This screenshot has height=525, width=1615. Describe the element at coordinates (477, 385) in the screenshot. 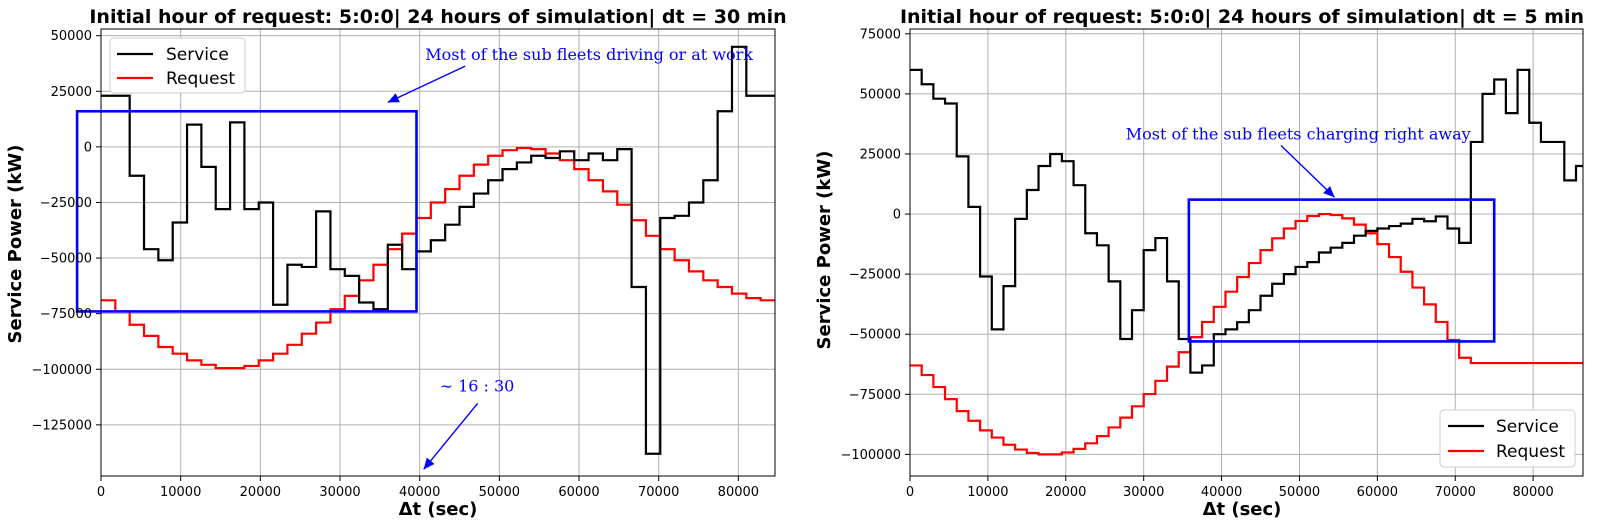

I see `annotation-text: ∼ 16 : 30` at that location.